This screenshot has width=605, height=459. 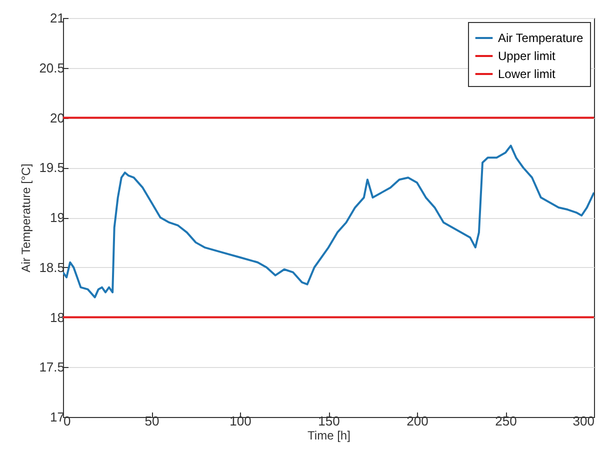 What do you see at coordinates (26, 218) in the screenshot?
I see `y-axis-title: Air Temperature [°C]` at bounding box center [26, 218].